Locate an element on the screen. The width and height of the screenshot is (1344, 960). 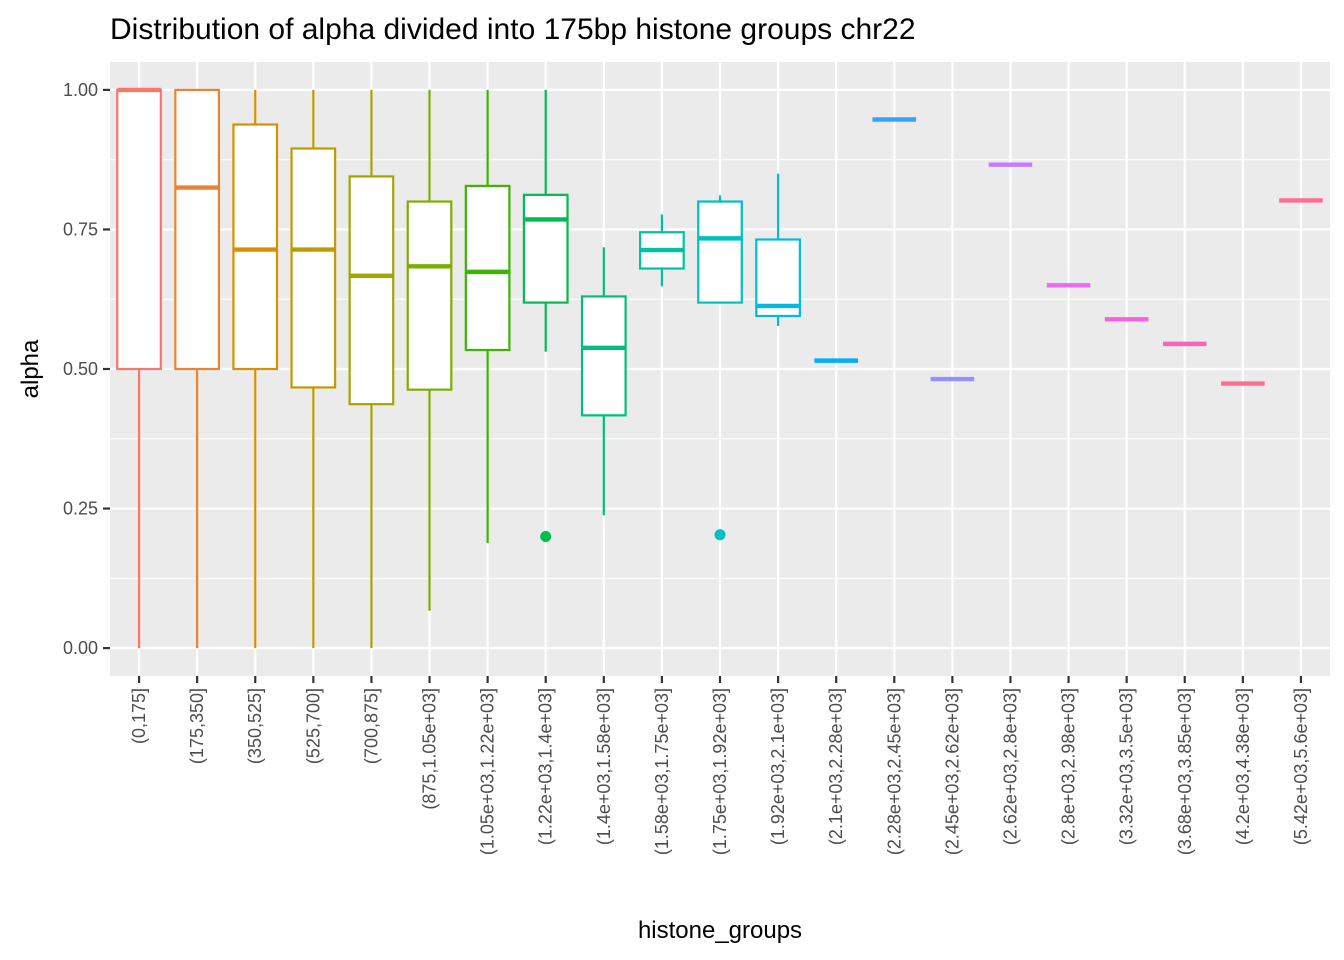
x-tick-label: (2.1e+03,2.28e+03] is located at coordinates (836, 766).